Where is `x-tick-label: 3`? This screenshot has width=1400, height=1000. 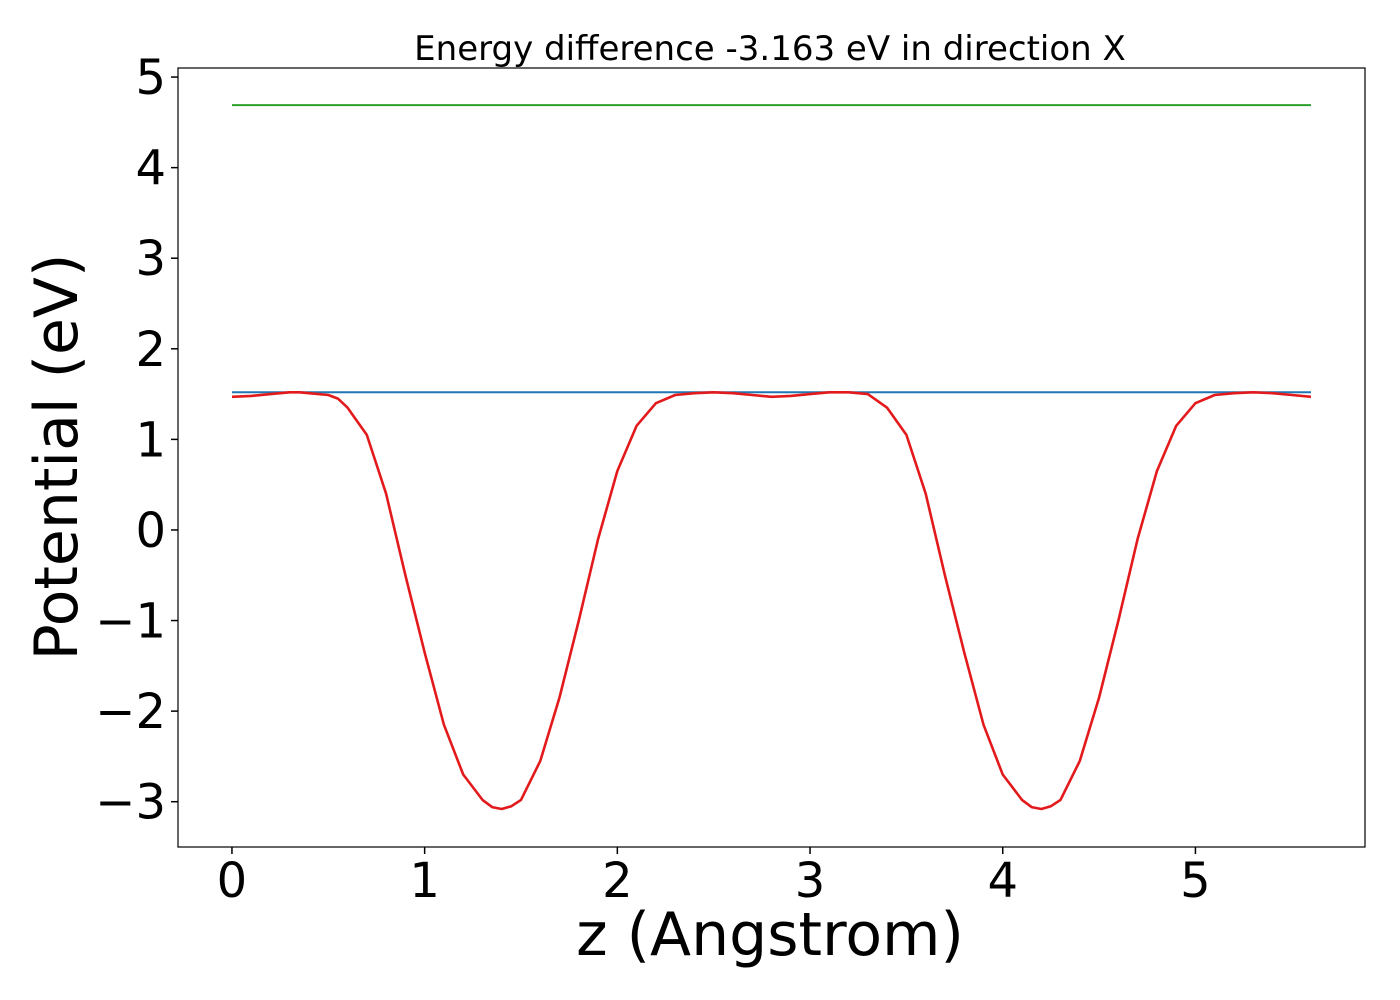
x-tick-label: 3 is located at coordinates (810, 881).